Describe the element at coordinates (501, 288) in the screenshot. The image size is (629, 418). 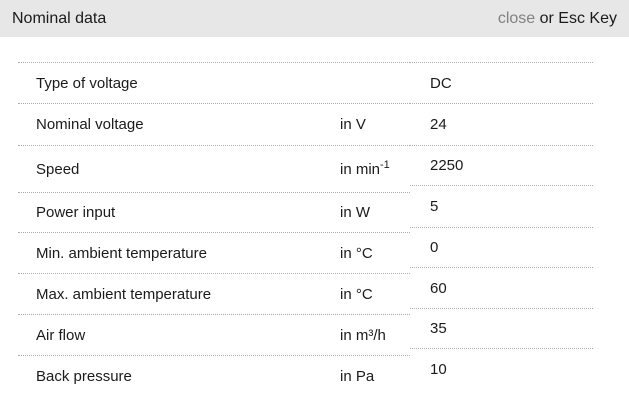
I see `table-row-value: 60` at that location.